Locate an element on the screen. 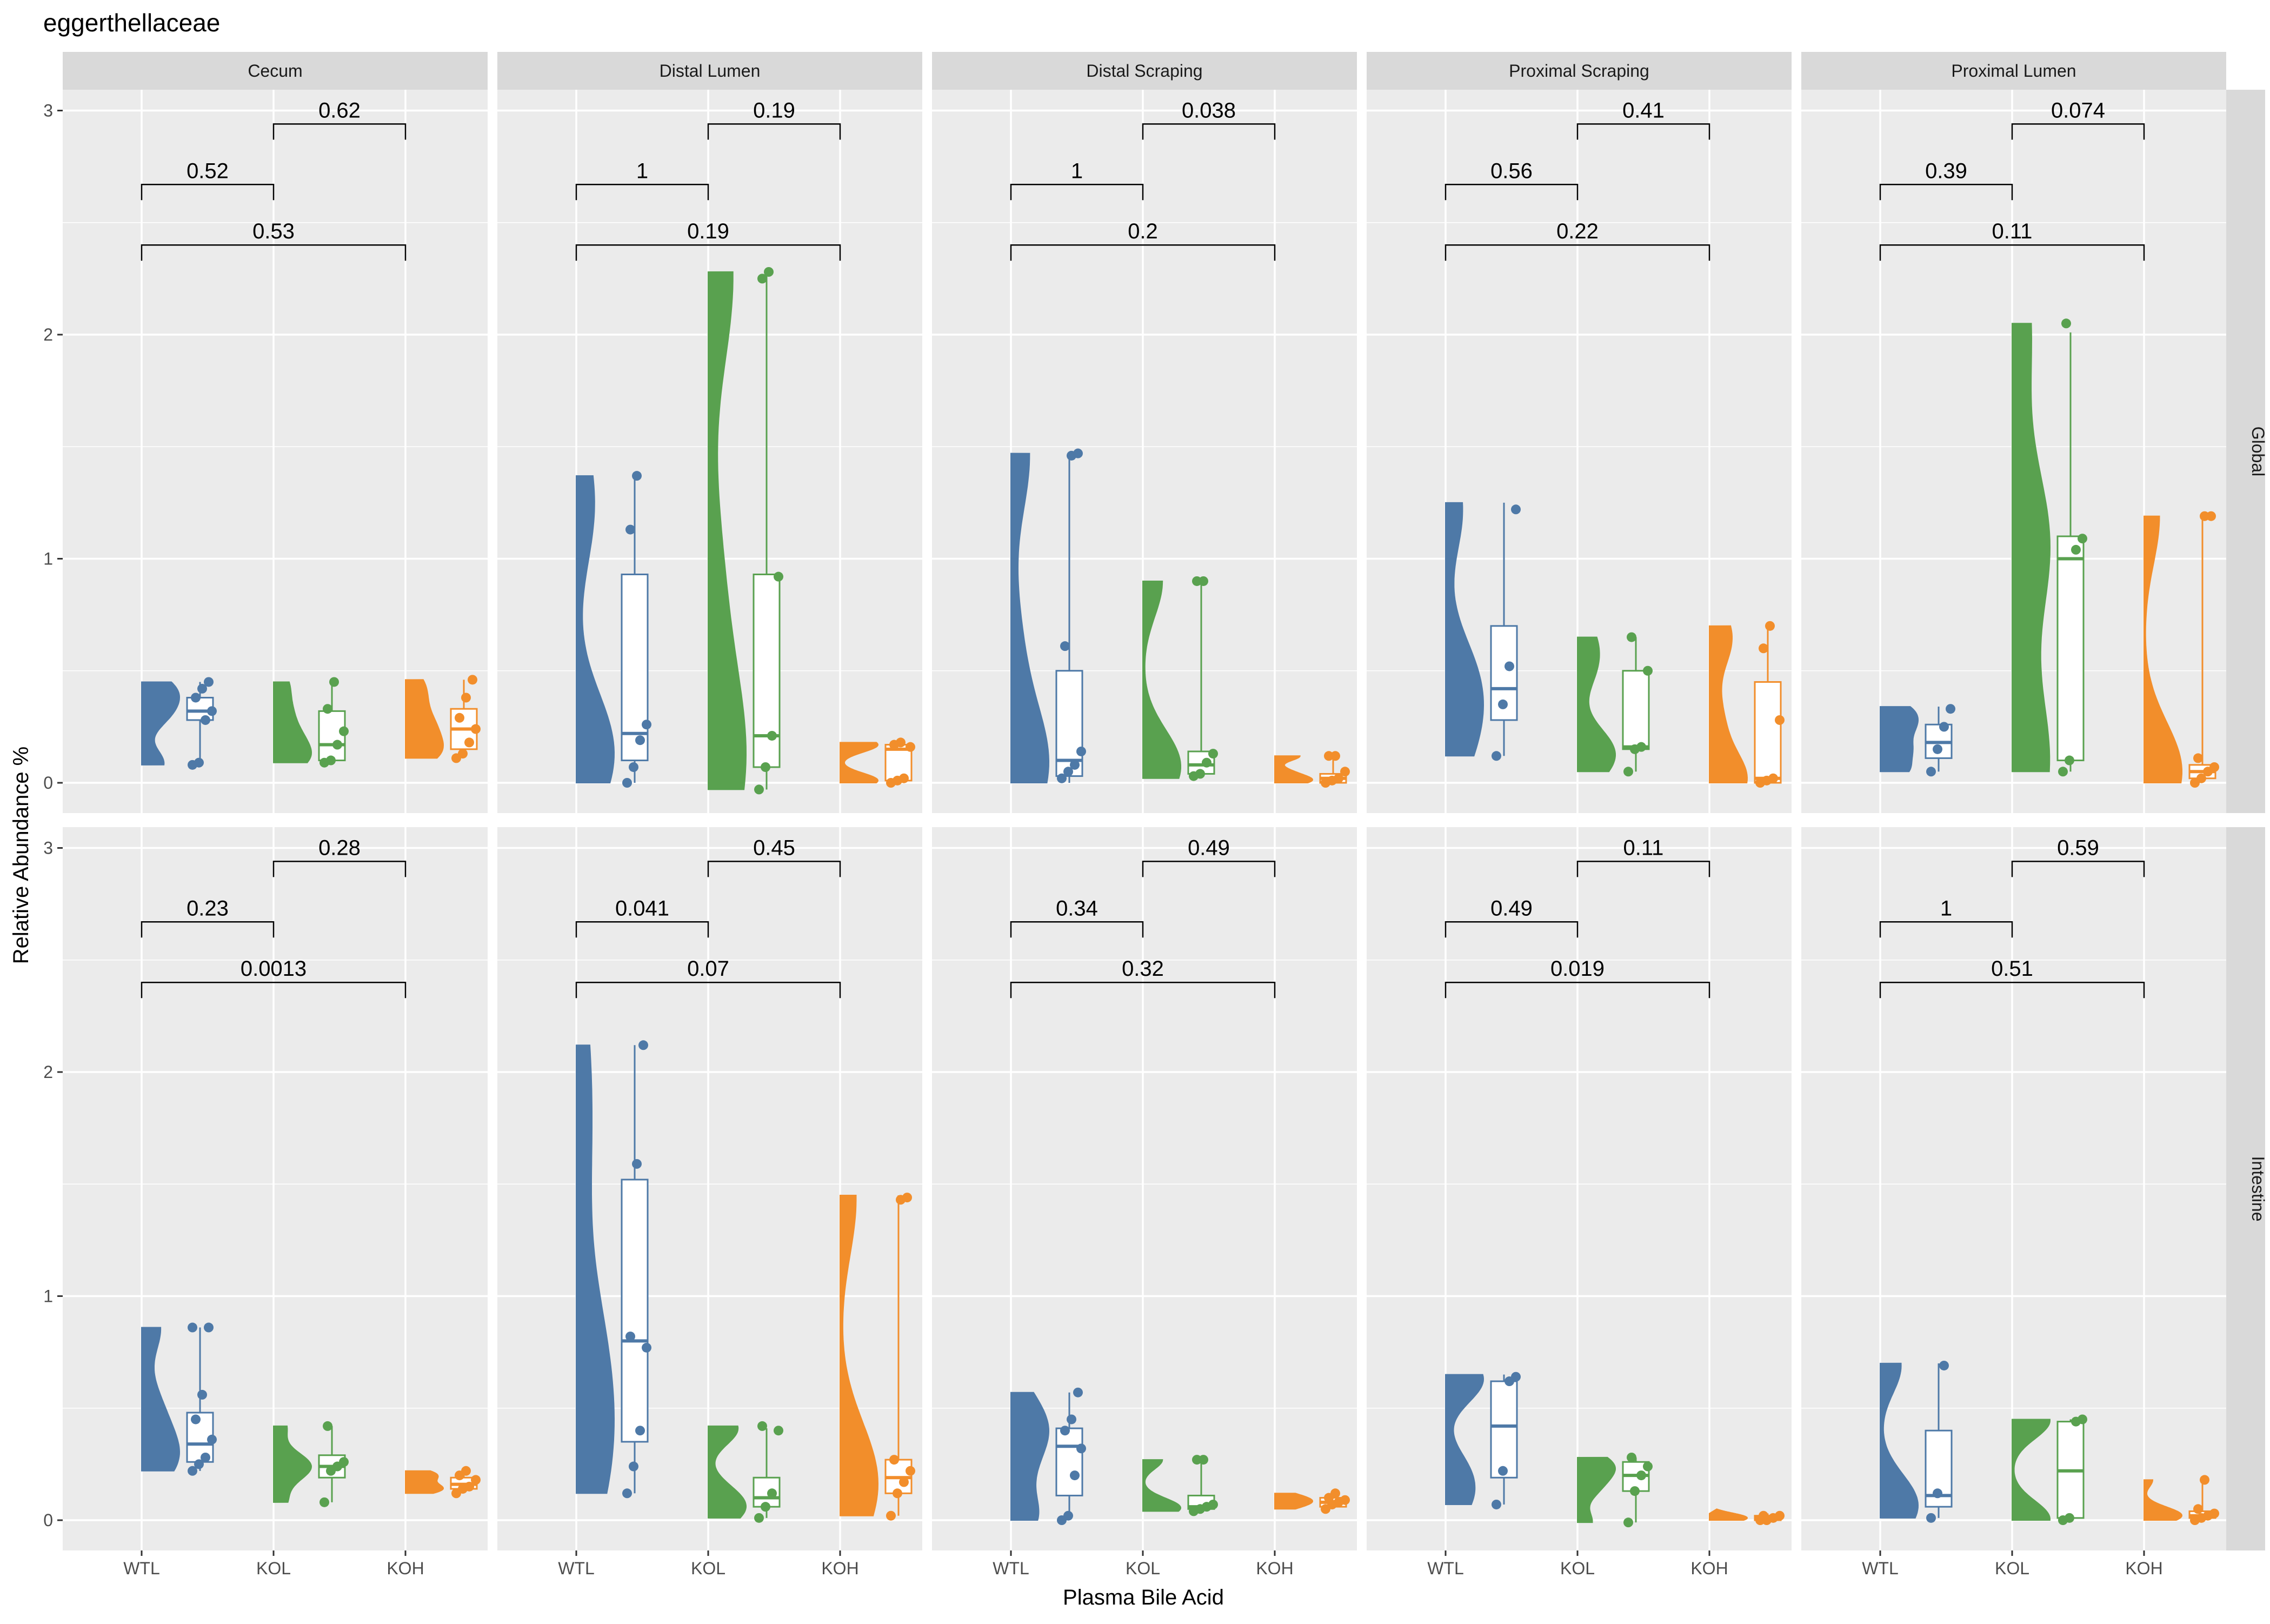 The height and width of the screenshot is (1624, 2270). p-value-label: 0.49 is located at coordinates (1209, 848).